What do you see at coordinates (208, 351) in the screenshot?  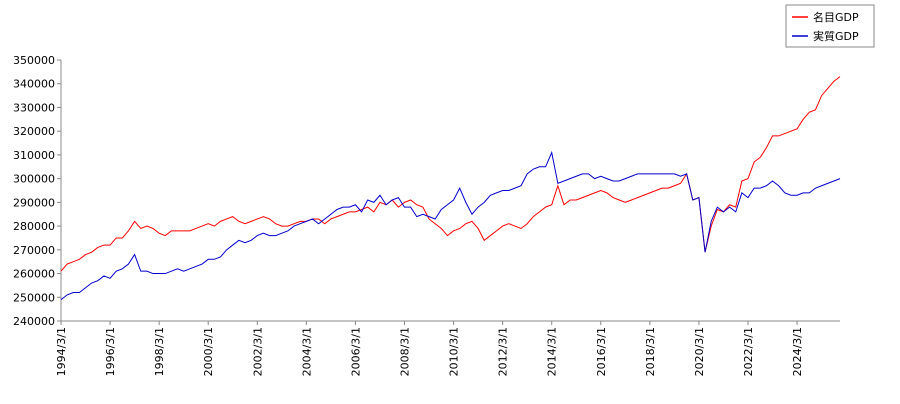 I see `x-tick-label: 2000/3/1` at bounding box center [208, 351].